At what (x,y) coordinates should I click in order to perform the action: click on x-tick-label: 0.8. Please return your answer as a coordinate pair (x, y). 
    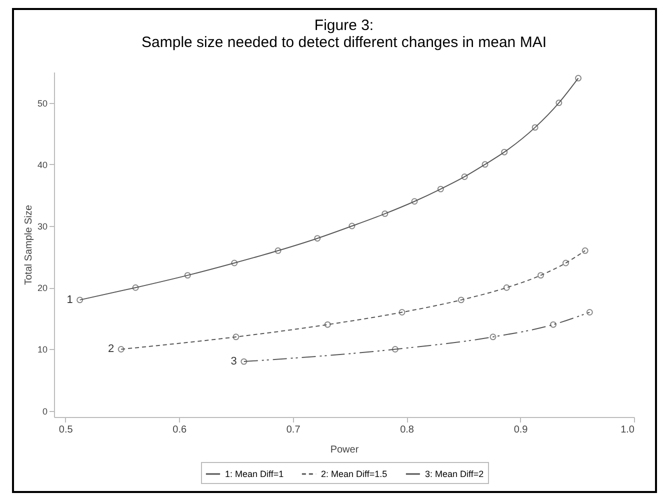
    Looking at the image, I should click on (407, 430).